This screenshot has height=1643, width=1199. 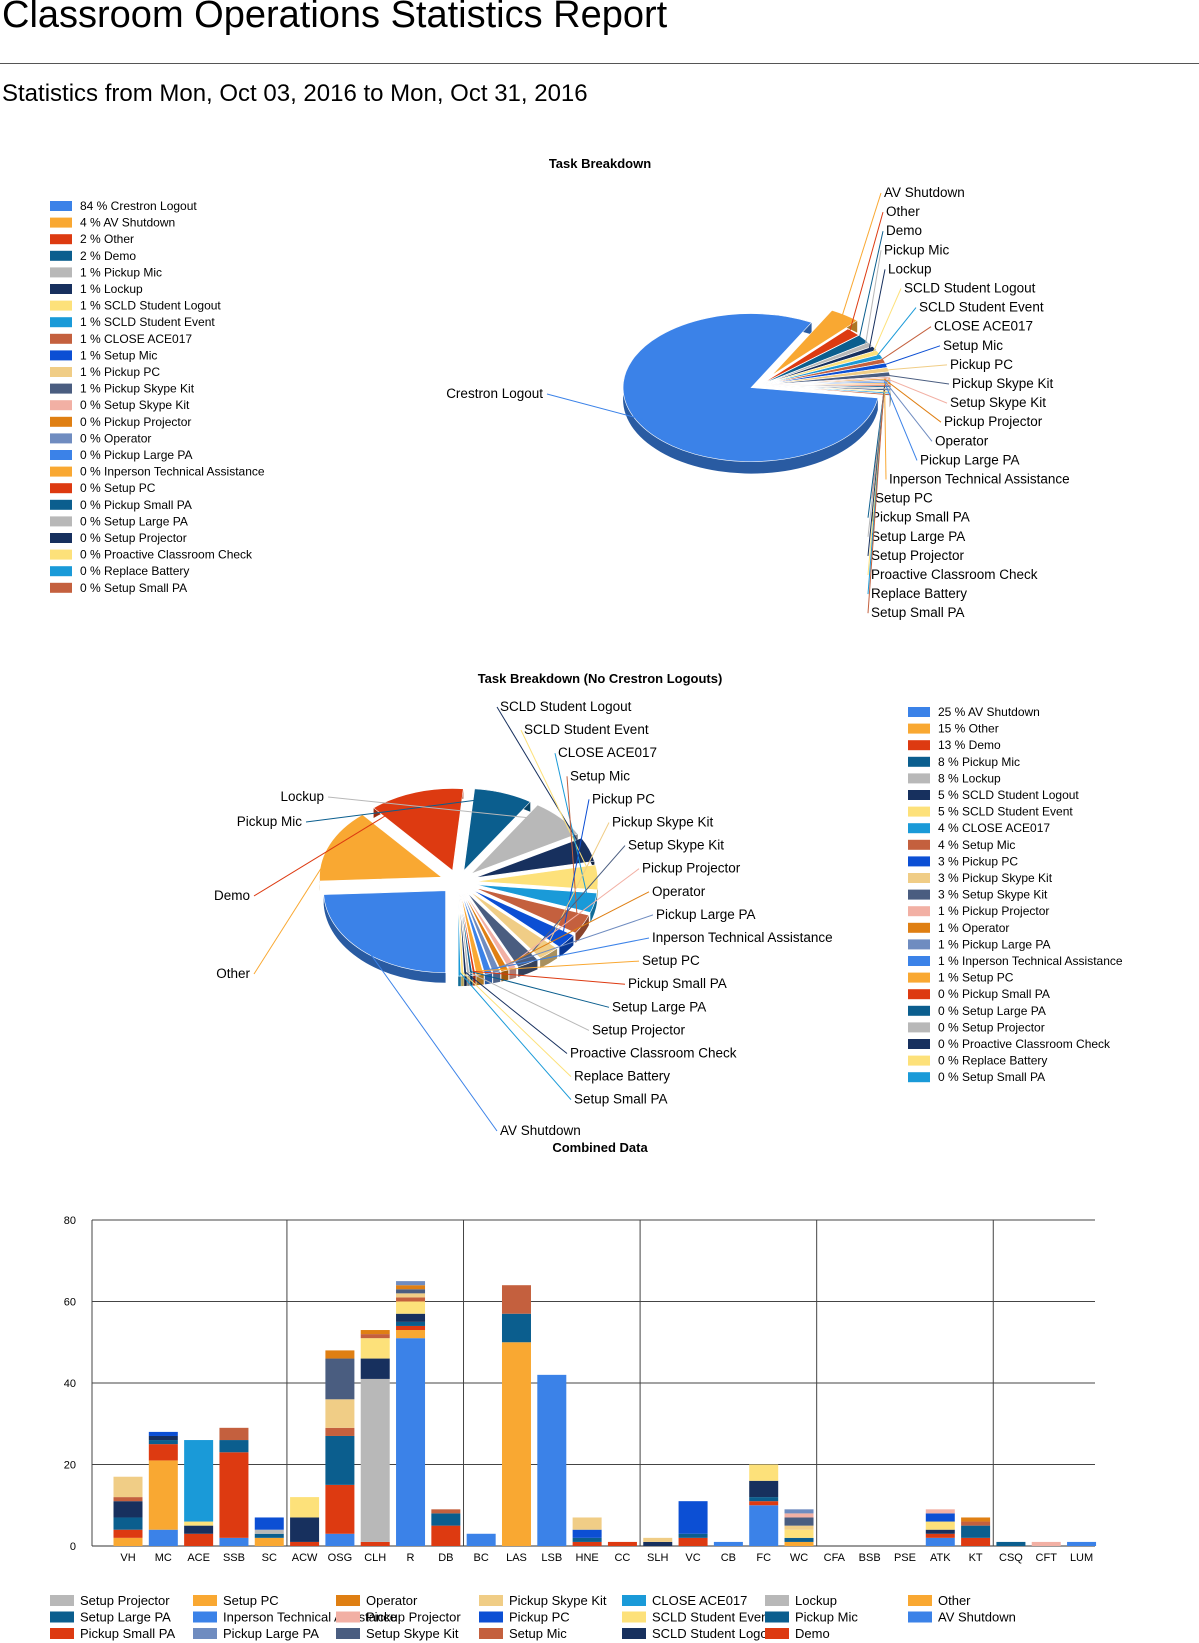 I want to click on callout-label: AV Shutdown, so click(x=924, y=192).